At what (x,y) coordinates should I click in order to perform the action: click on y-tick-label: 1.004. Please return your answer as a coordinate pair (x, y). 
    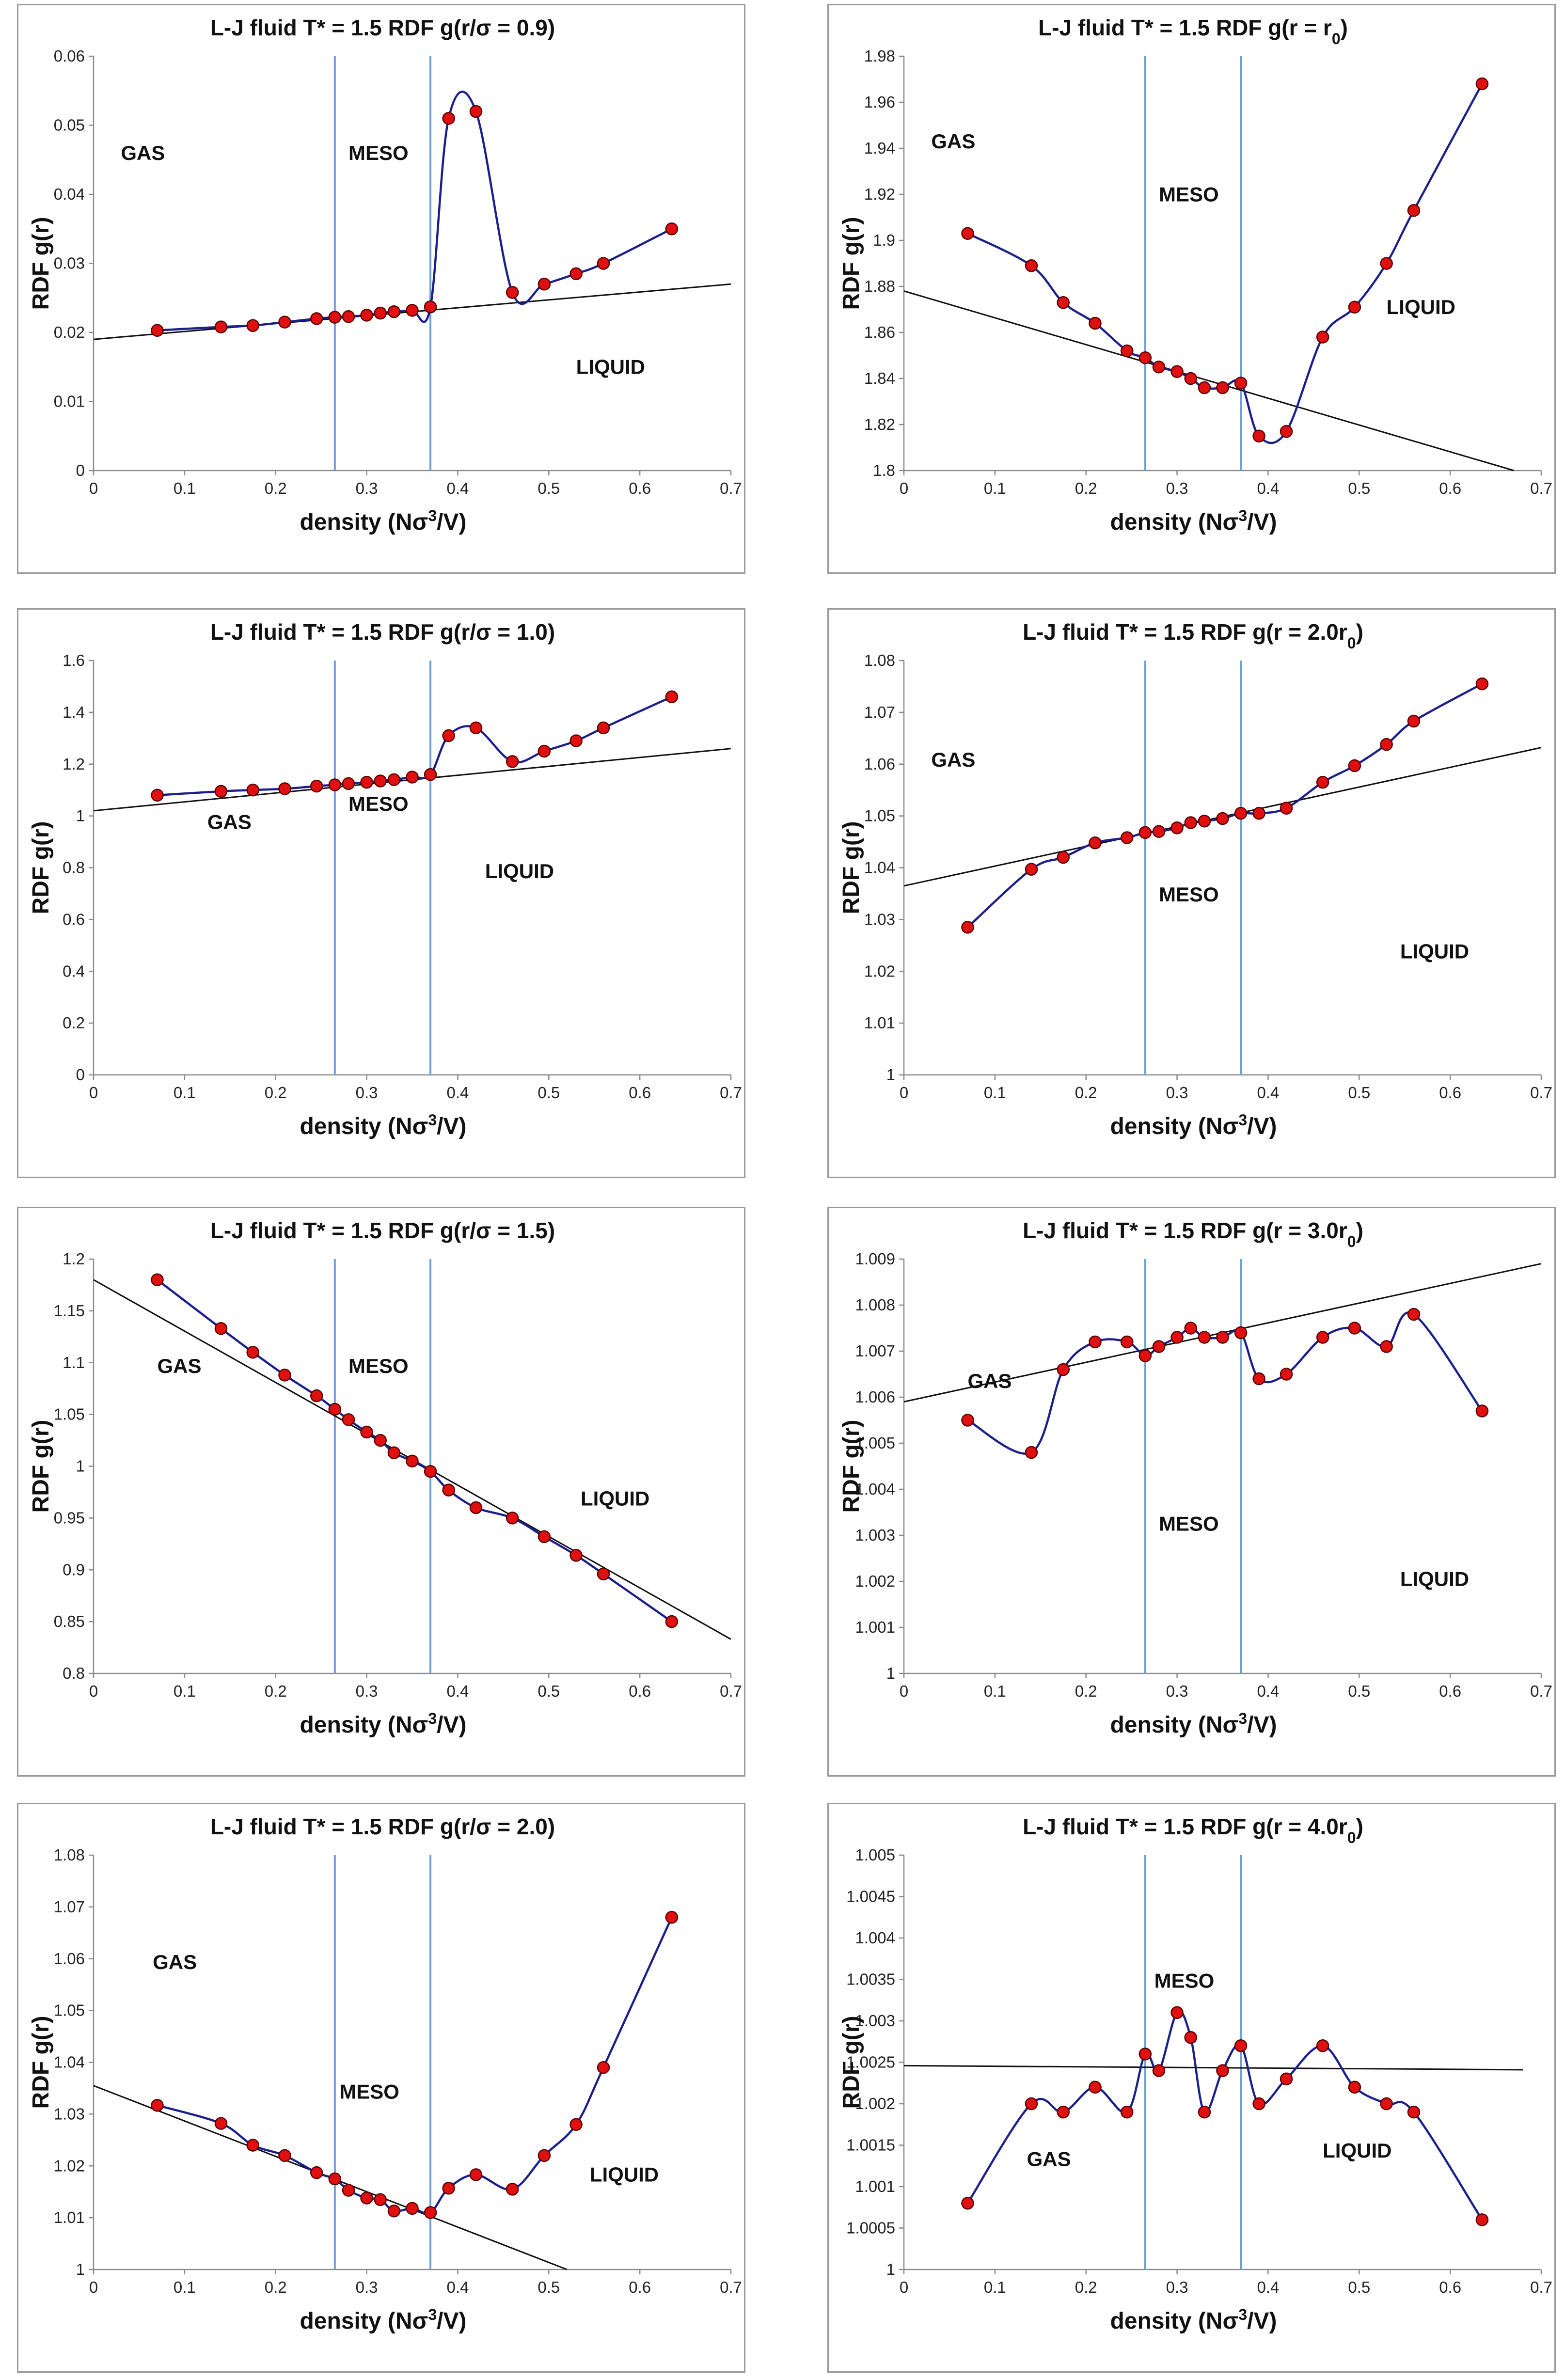
    Looking at the image, I should click on (875, 1938).